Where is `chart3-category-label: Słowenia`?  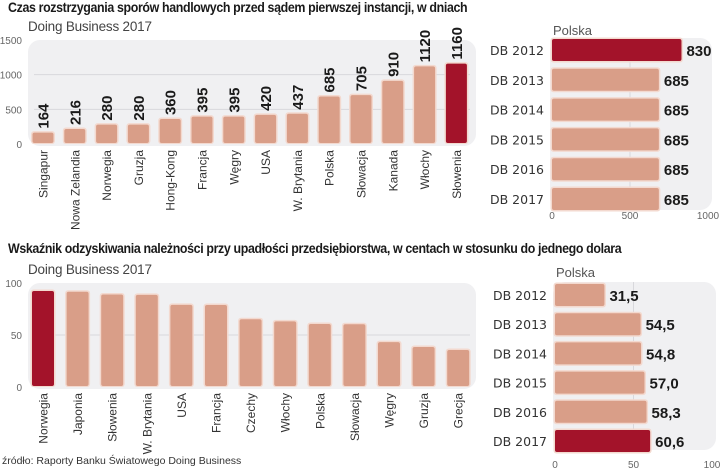 chart3-category-label: Słowenia is located at coordinates (113, 417).